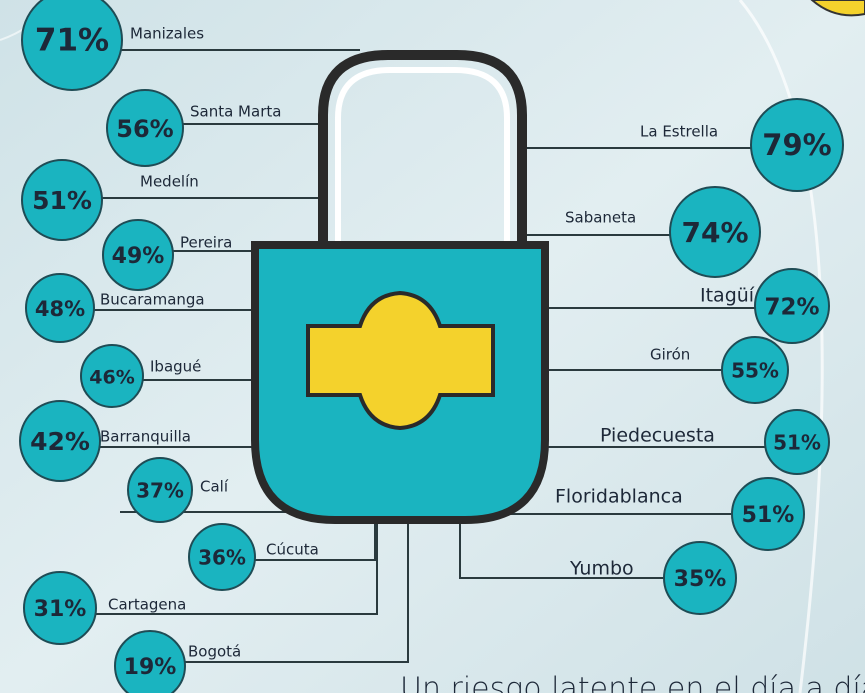 Image resolution: width=865 pixels, height=693 pixels. What do you see at coordinates (292, 550) in the screenshot?
I see `city: Cúcuta` at bounding box center [292, 550].